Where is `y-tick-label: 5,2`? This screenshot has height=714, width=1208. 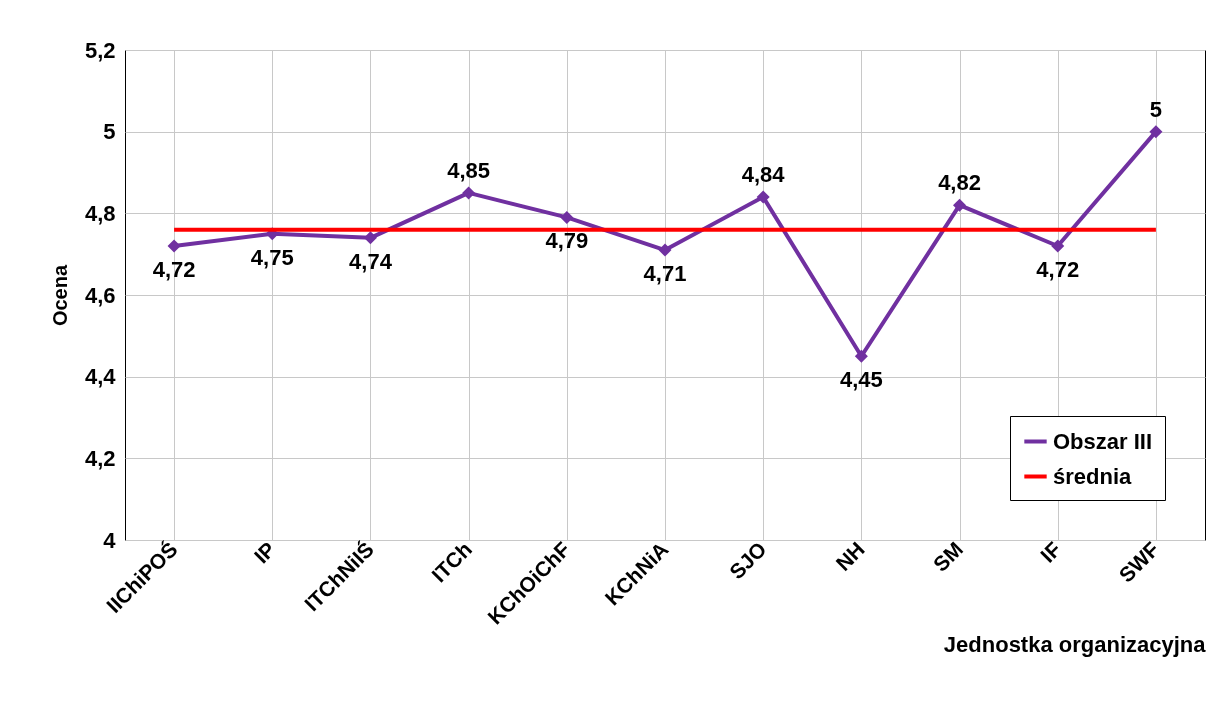
y-tick-label: 5,2 is located at coordinates (100, 50).